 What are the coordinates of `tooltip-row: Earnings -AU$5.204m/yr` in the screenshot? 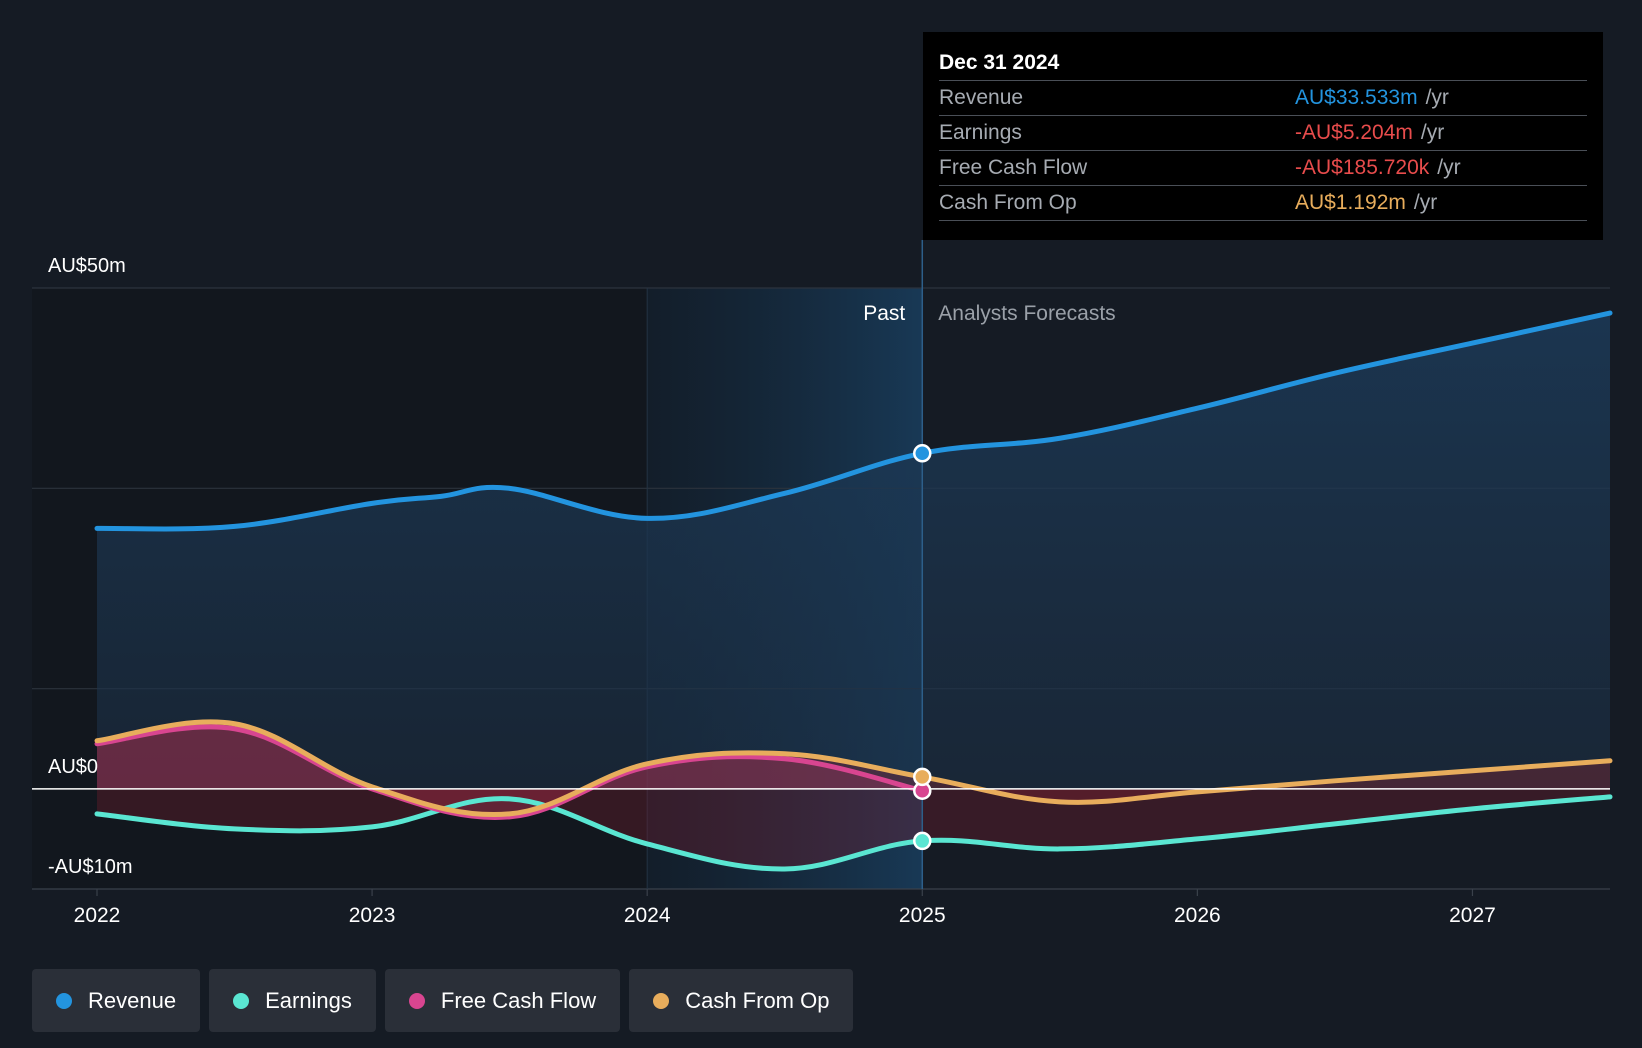 It's located at (1263, 132).